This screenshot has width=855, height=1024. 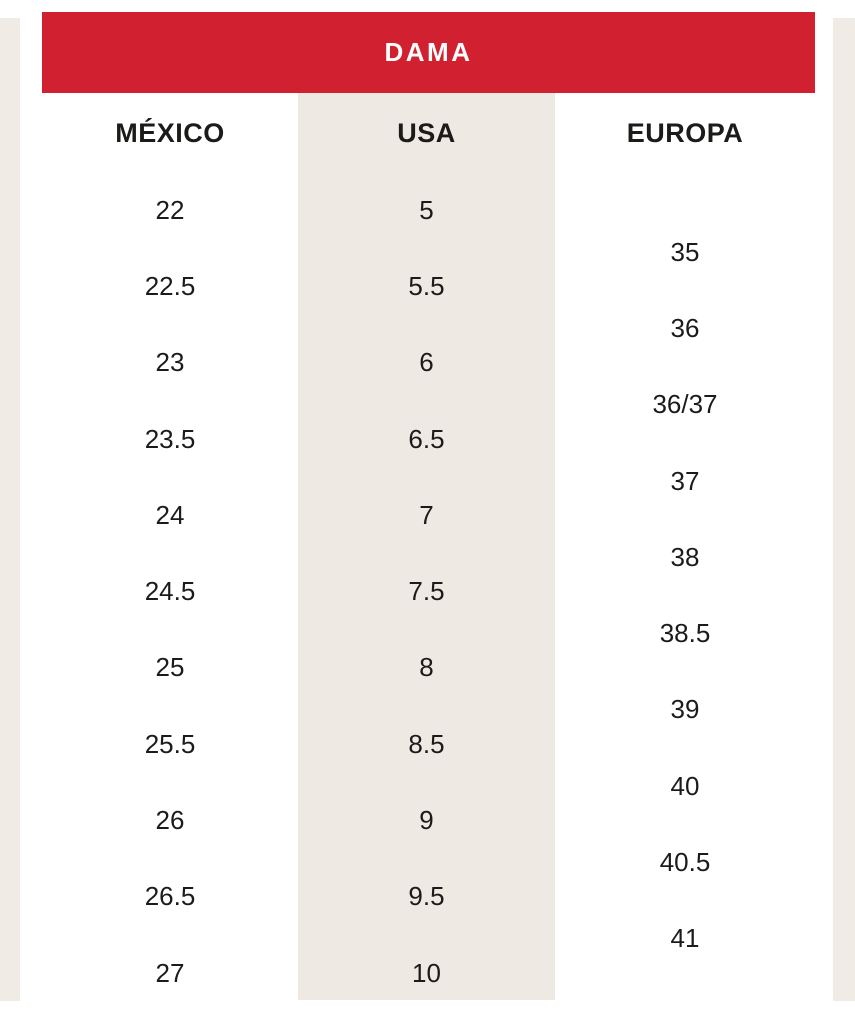 What do you see at coordinates (685, 132) in the screenshot?
I see `column-header-europa: EUROPA` at bounding box center [685, 132].